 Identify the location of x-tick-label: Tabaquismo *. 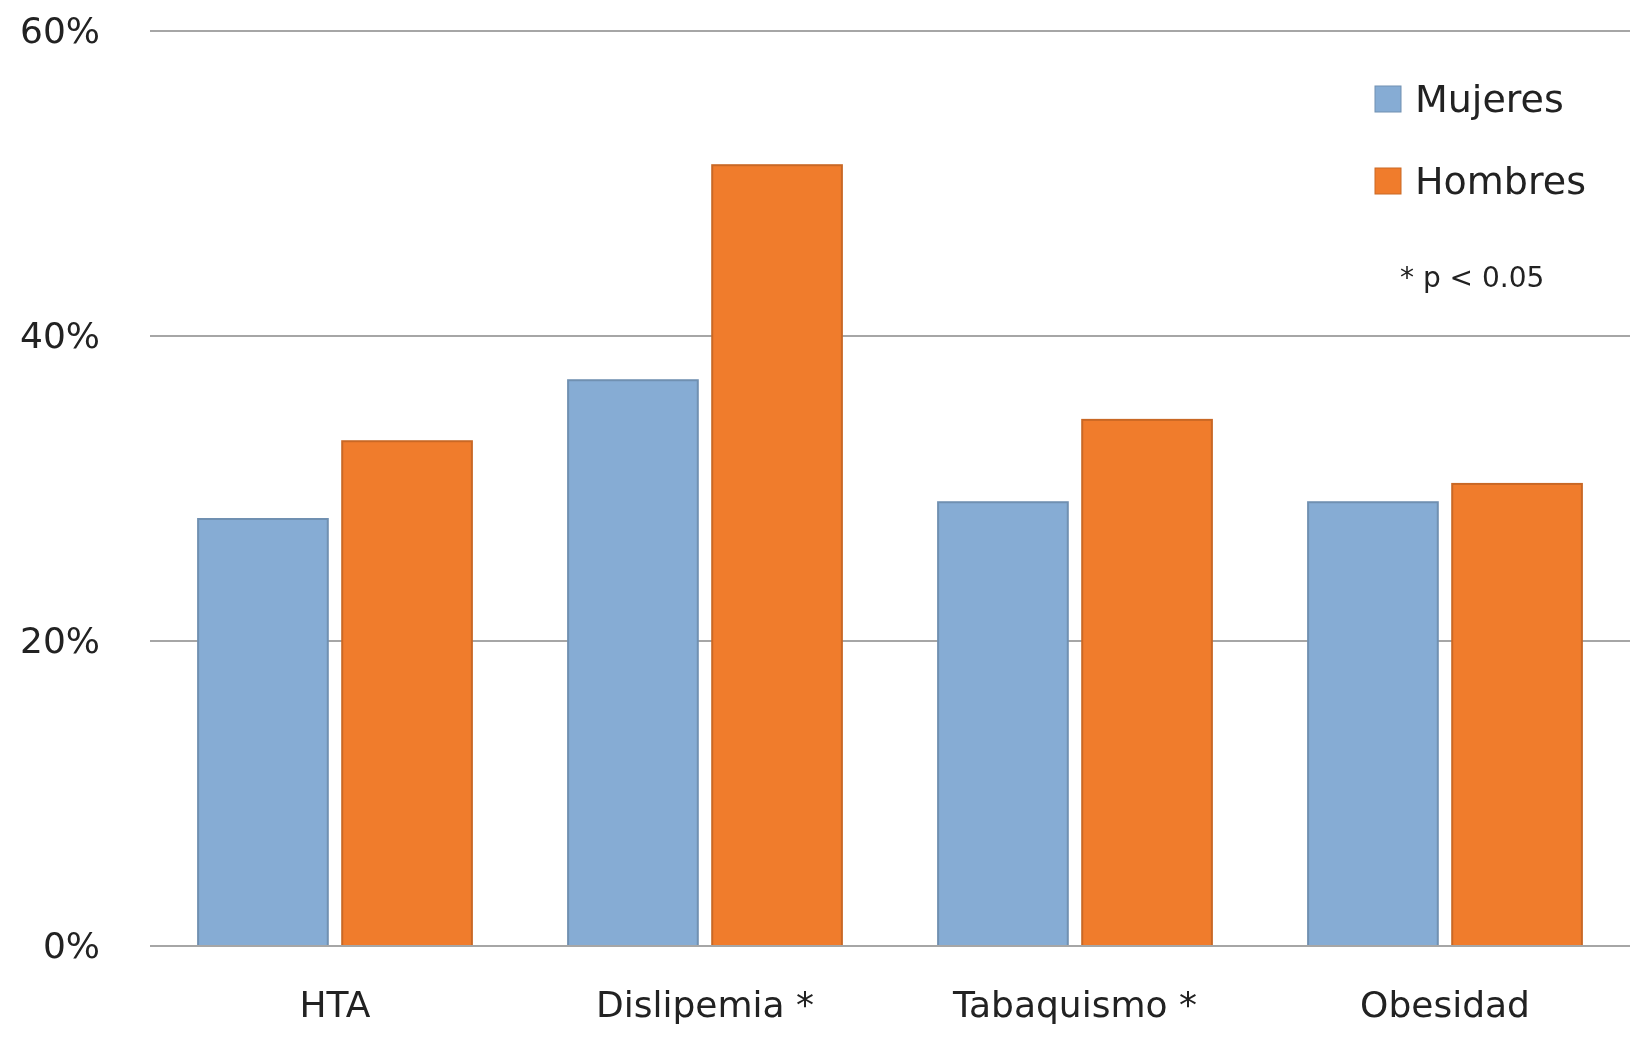
(1074, 1004).